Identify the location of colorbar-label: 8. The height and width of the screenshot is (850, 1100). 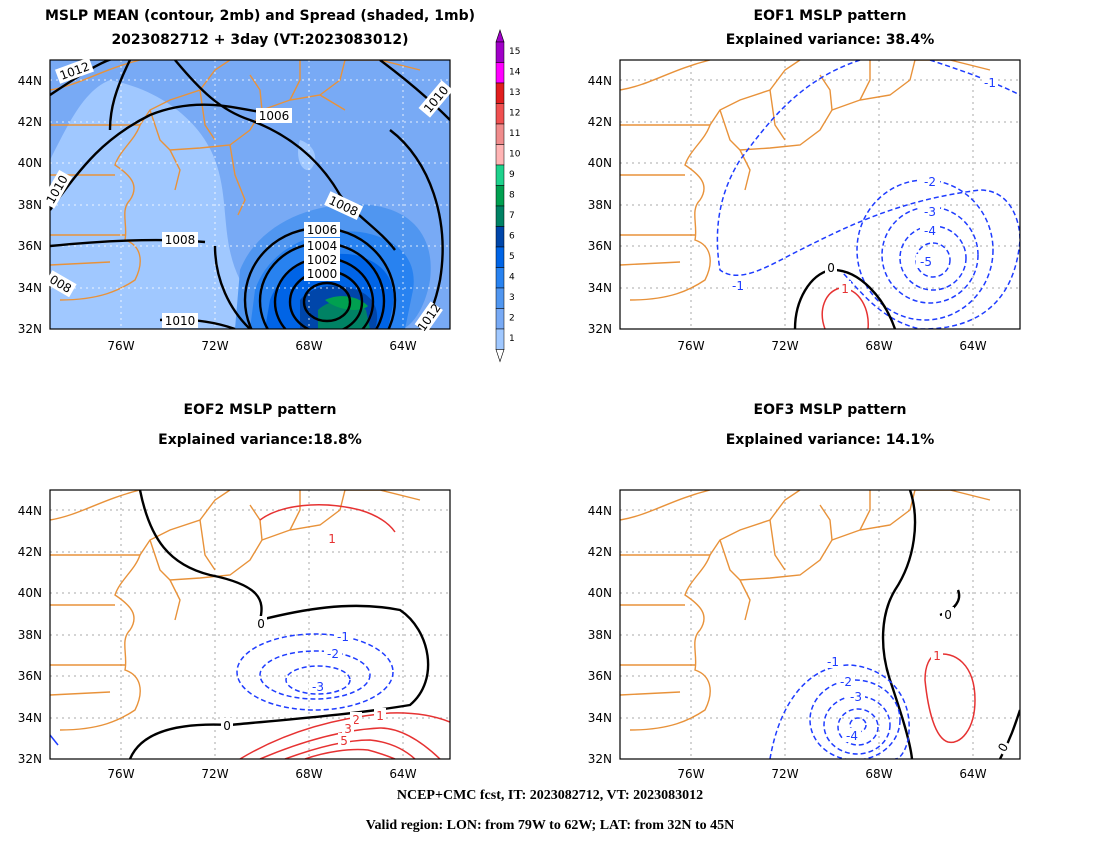
(512, 196).